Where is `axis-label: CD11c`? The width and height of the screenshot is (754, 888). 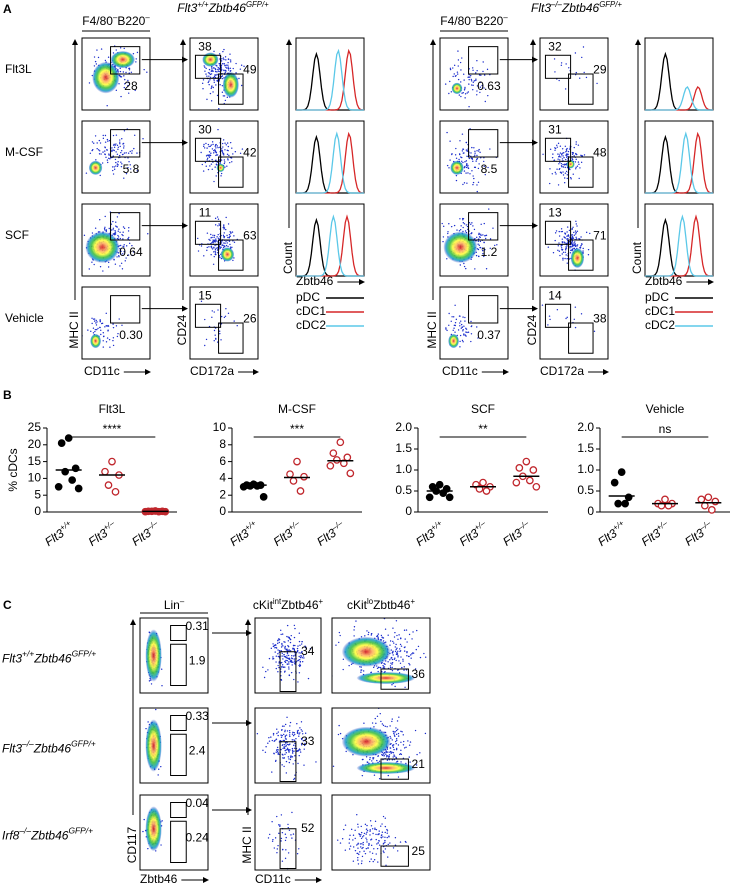 axis-label: CD11c is located at coordinates (273, 879).